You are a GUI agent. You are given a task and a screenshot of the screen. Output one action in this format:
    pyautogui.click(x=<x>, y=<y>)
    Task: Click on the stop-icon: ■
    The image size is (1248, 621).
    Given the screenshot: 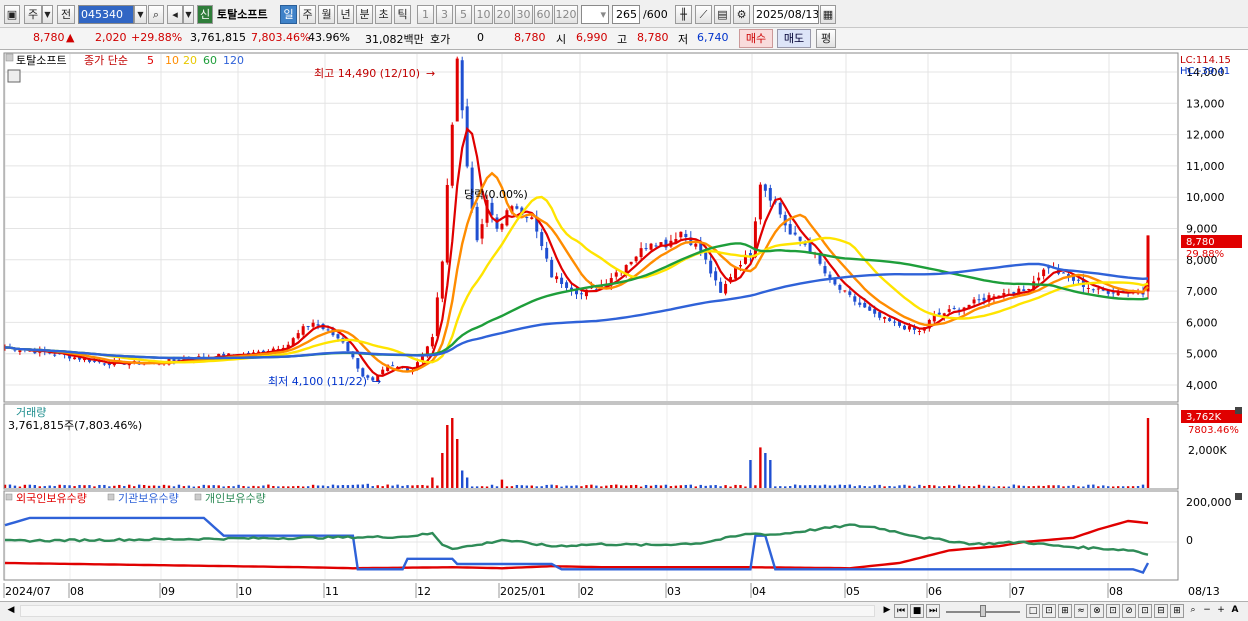 What is the action you would take?
    pyautogui.click(x=917, y=611)
    